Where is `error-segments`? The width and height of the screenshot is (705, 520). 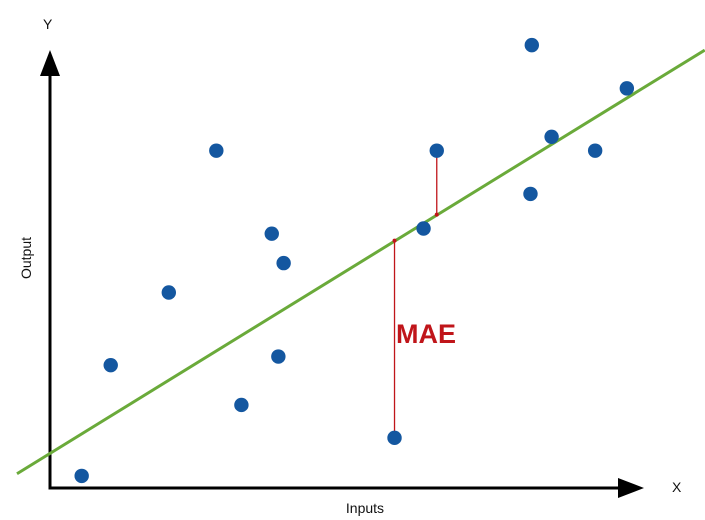 error-segments is located at coordinates (415, 294).